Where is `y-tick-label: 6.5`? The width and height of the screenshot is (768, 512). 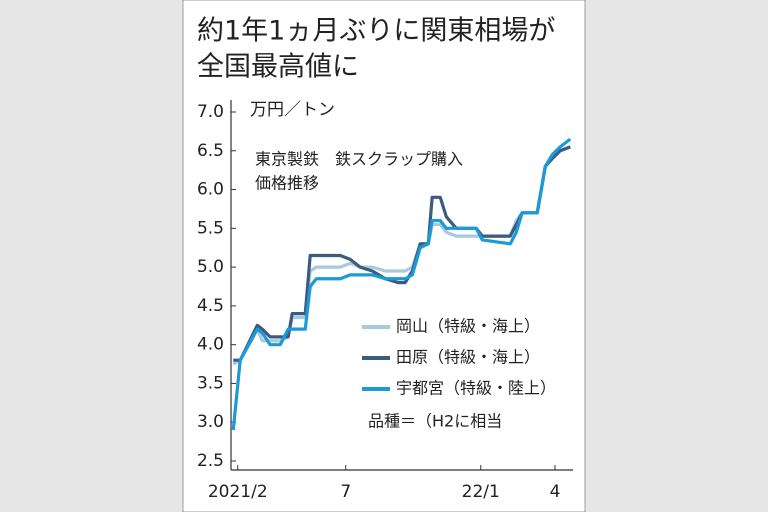 y-tick-label: 6.5 is located at coordinates (210, 151).